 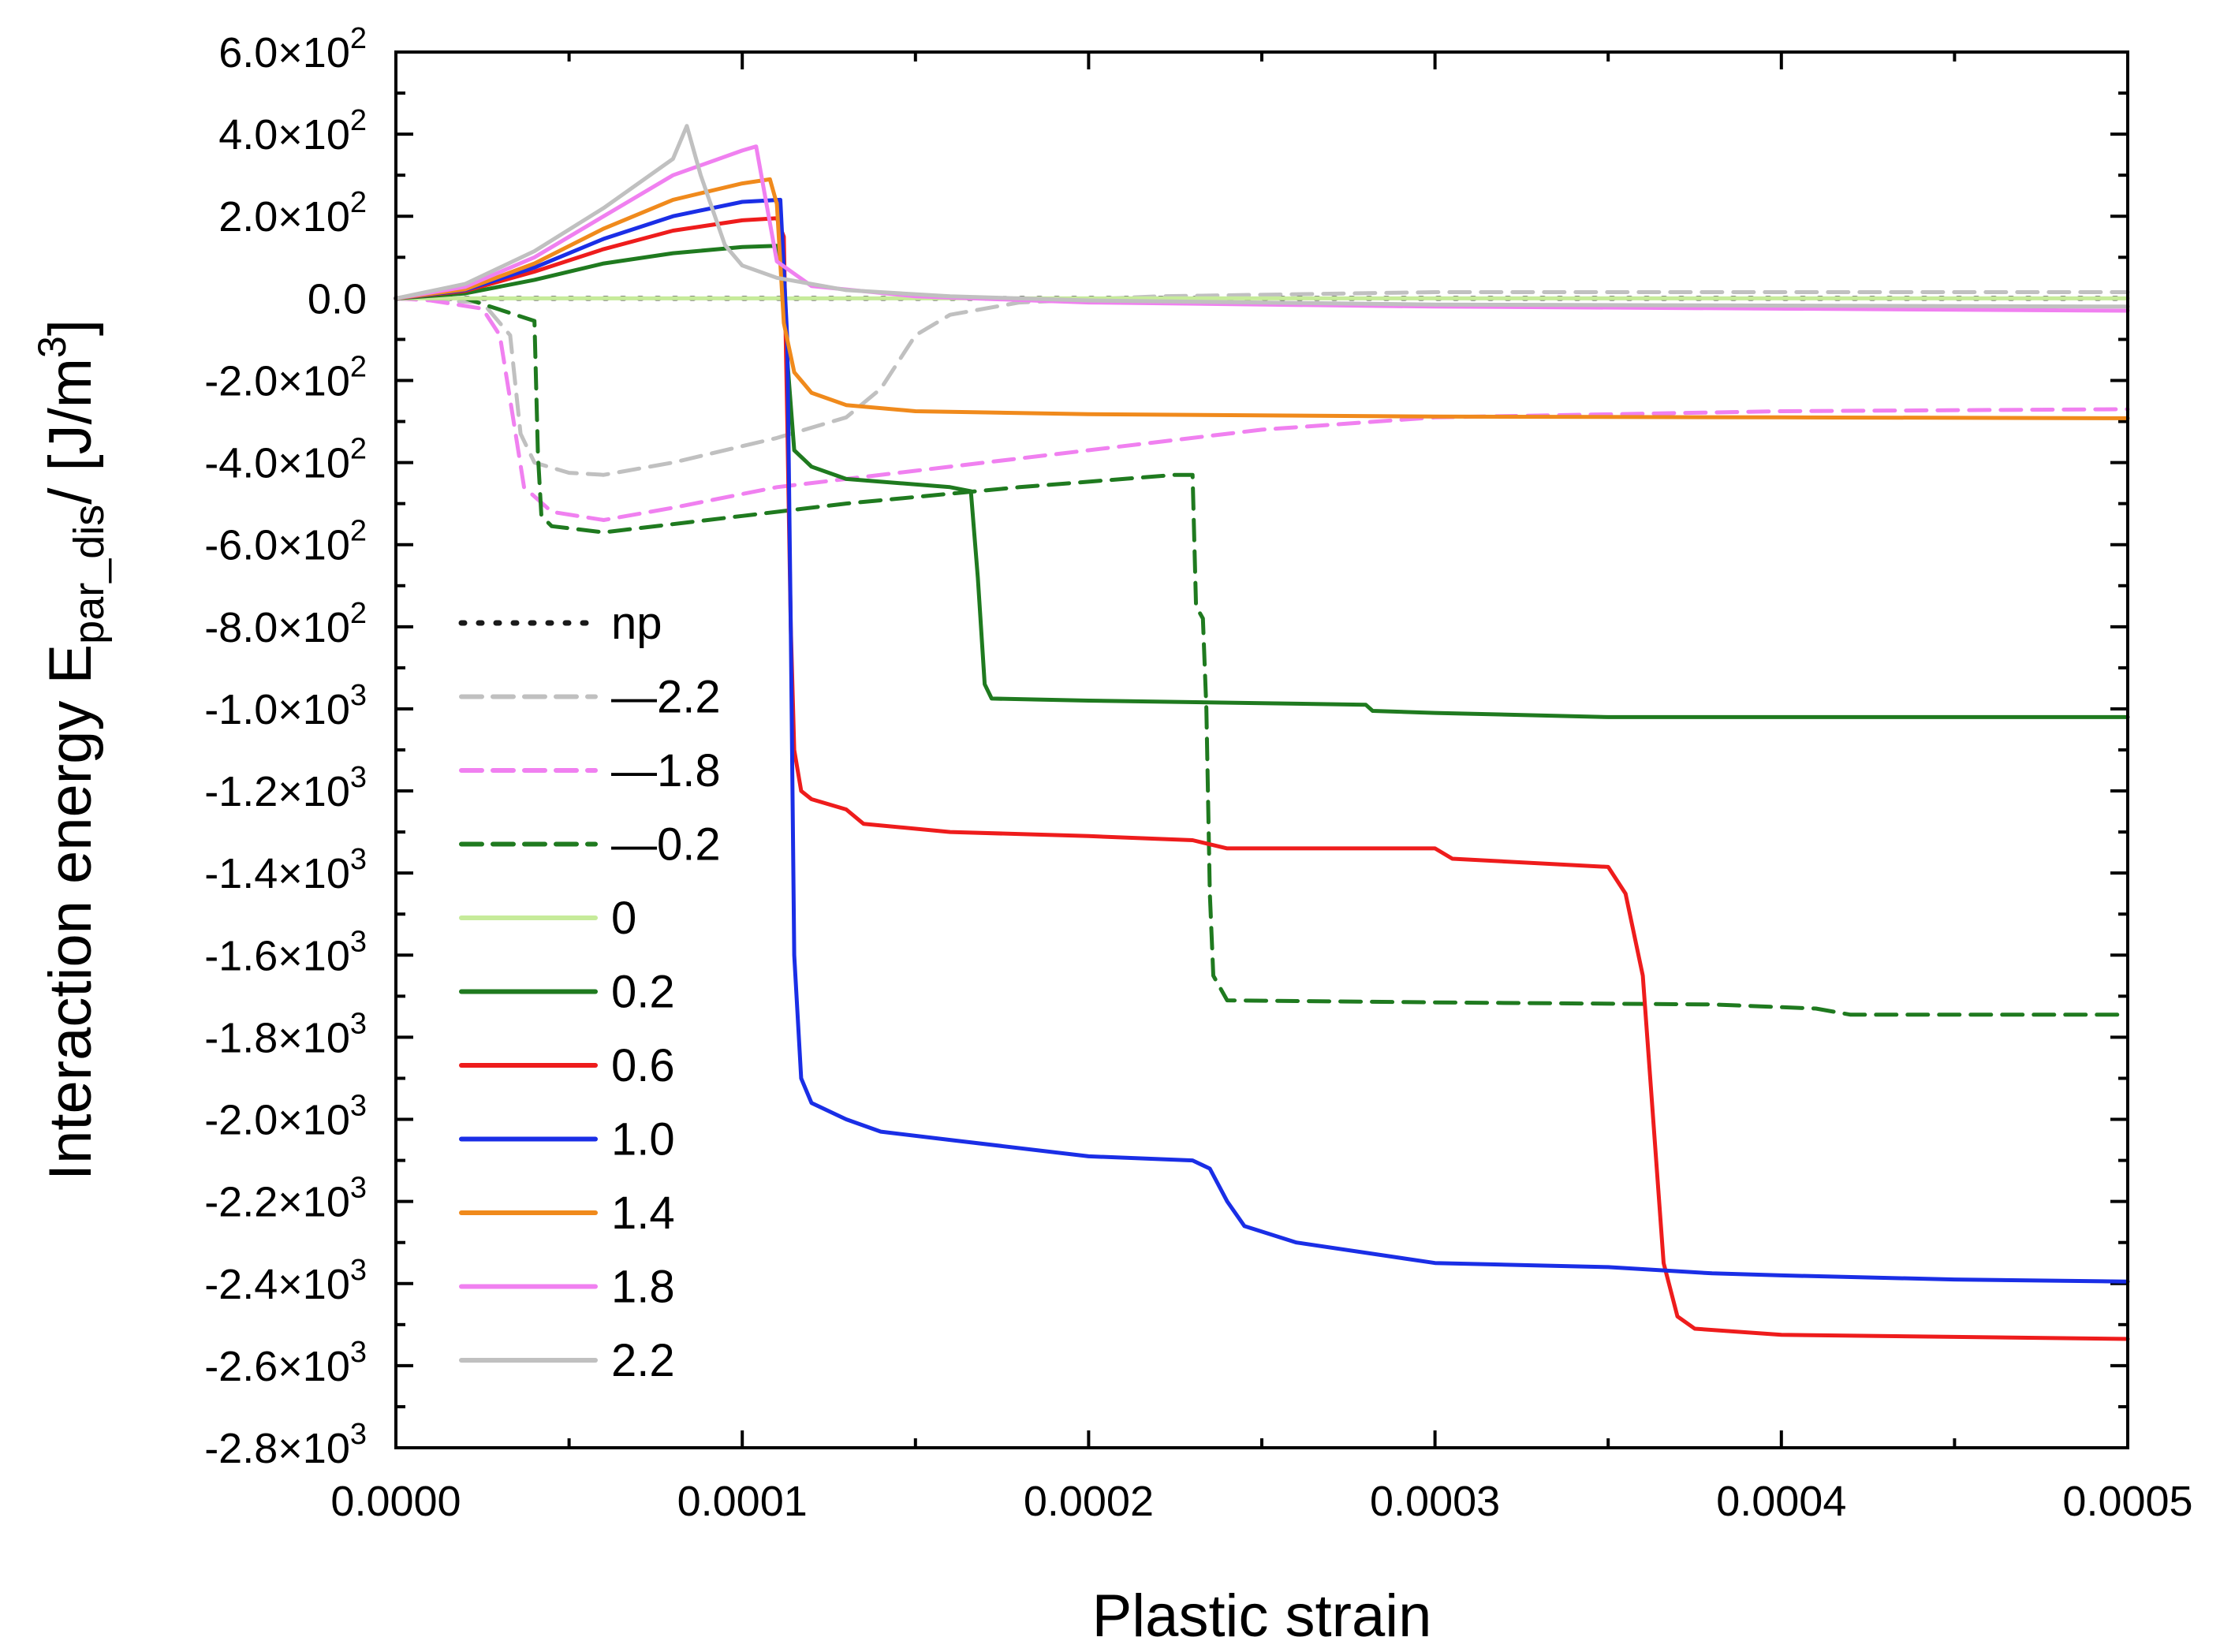 I want to click on legend-label: np, so click(x=636, y=623).